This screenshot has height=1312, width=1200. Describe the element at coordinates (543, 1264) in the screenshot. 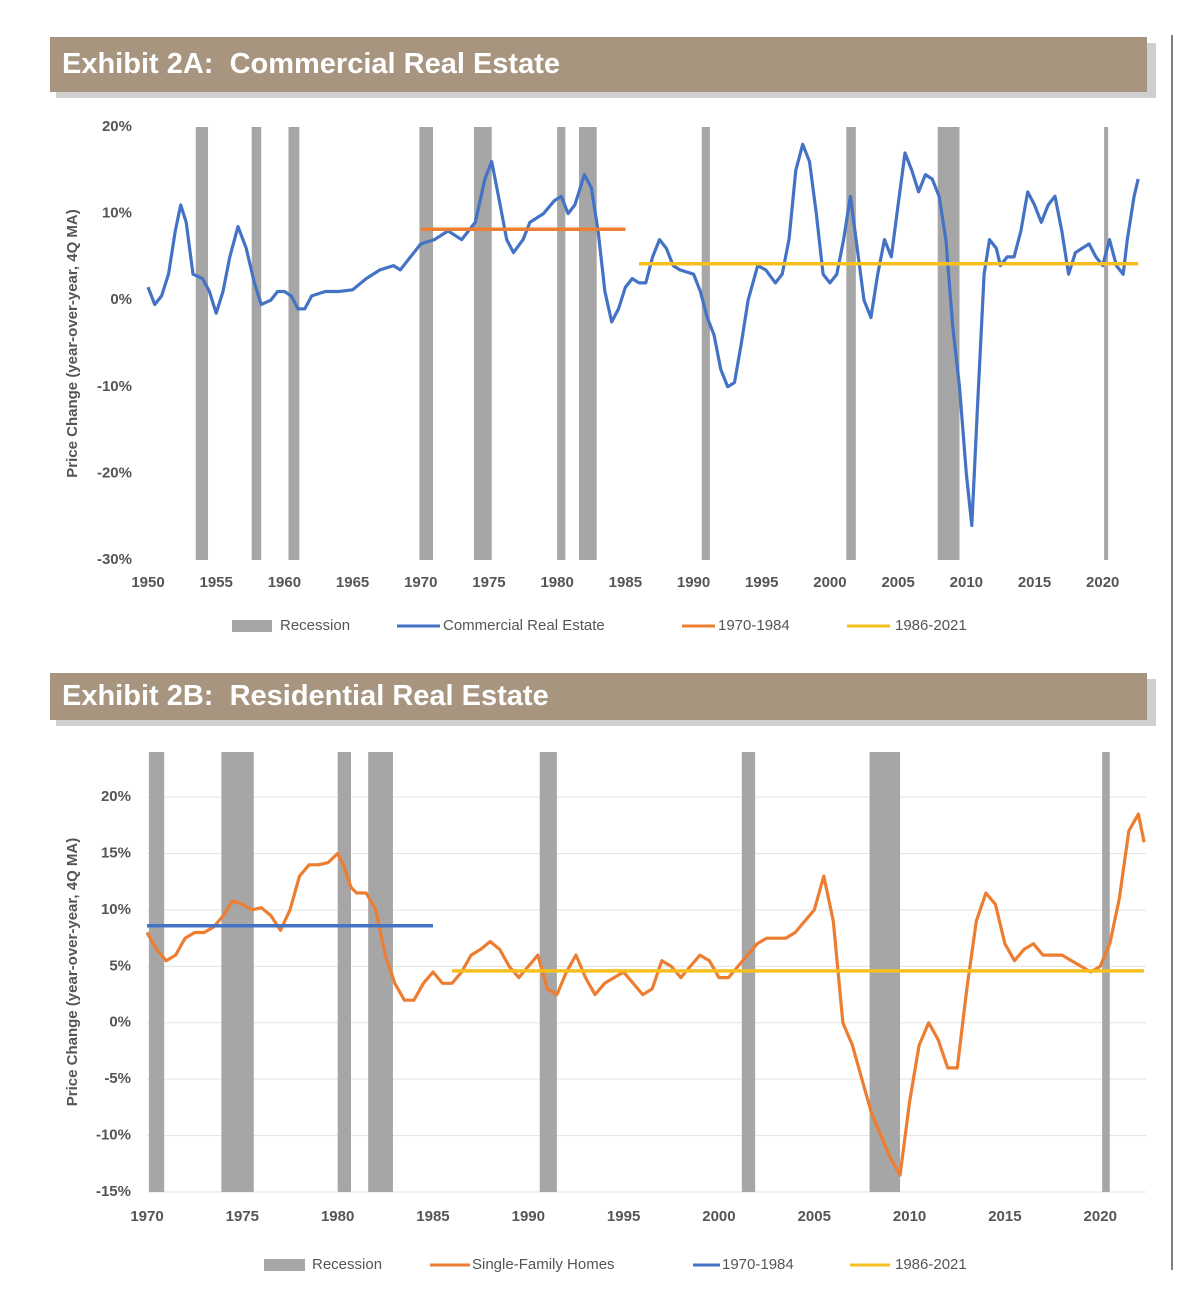

I see `legend-label: Single-Family Homes` at that location.